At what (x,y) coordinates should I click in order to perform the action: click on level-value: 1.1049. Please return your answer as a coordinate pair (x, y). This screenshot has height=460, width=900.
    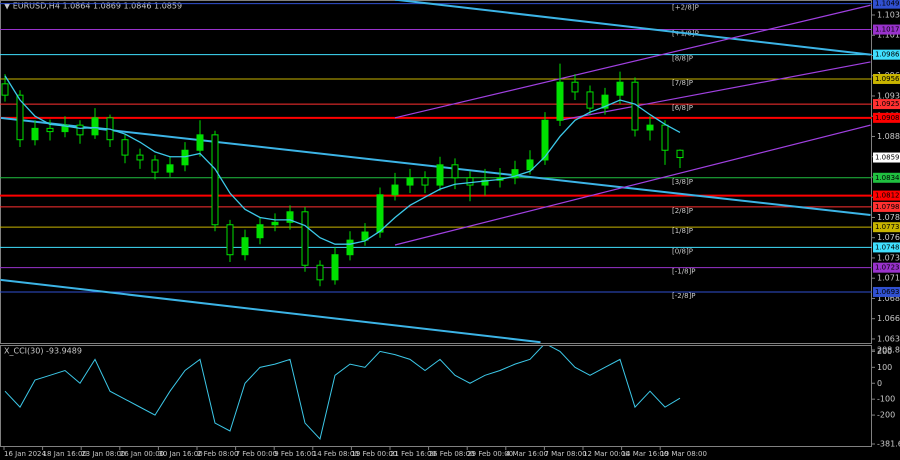
    Looking at the image, I should click on (887, 4).